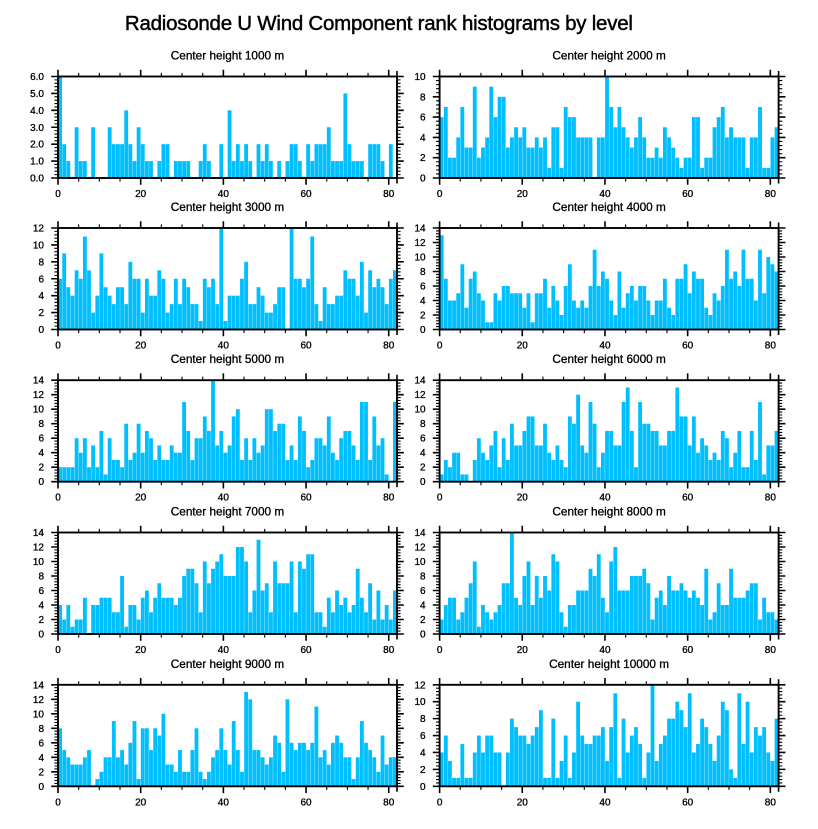  Describe the element at coordinates (609, 56) in the screenshot. I see `svg-text: Center height 2000 m` at that location.